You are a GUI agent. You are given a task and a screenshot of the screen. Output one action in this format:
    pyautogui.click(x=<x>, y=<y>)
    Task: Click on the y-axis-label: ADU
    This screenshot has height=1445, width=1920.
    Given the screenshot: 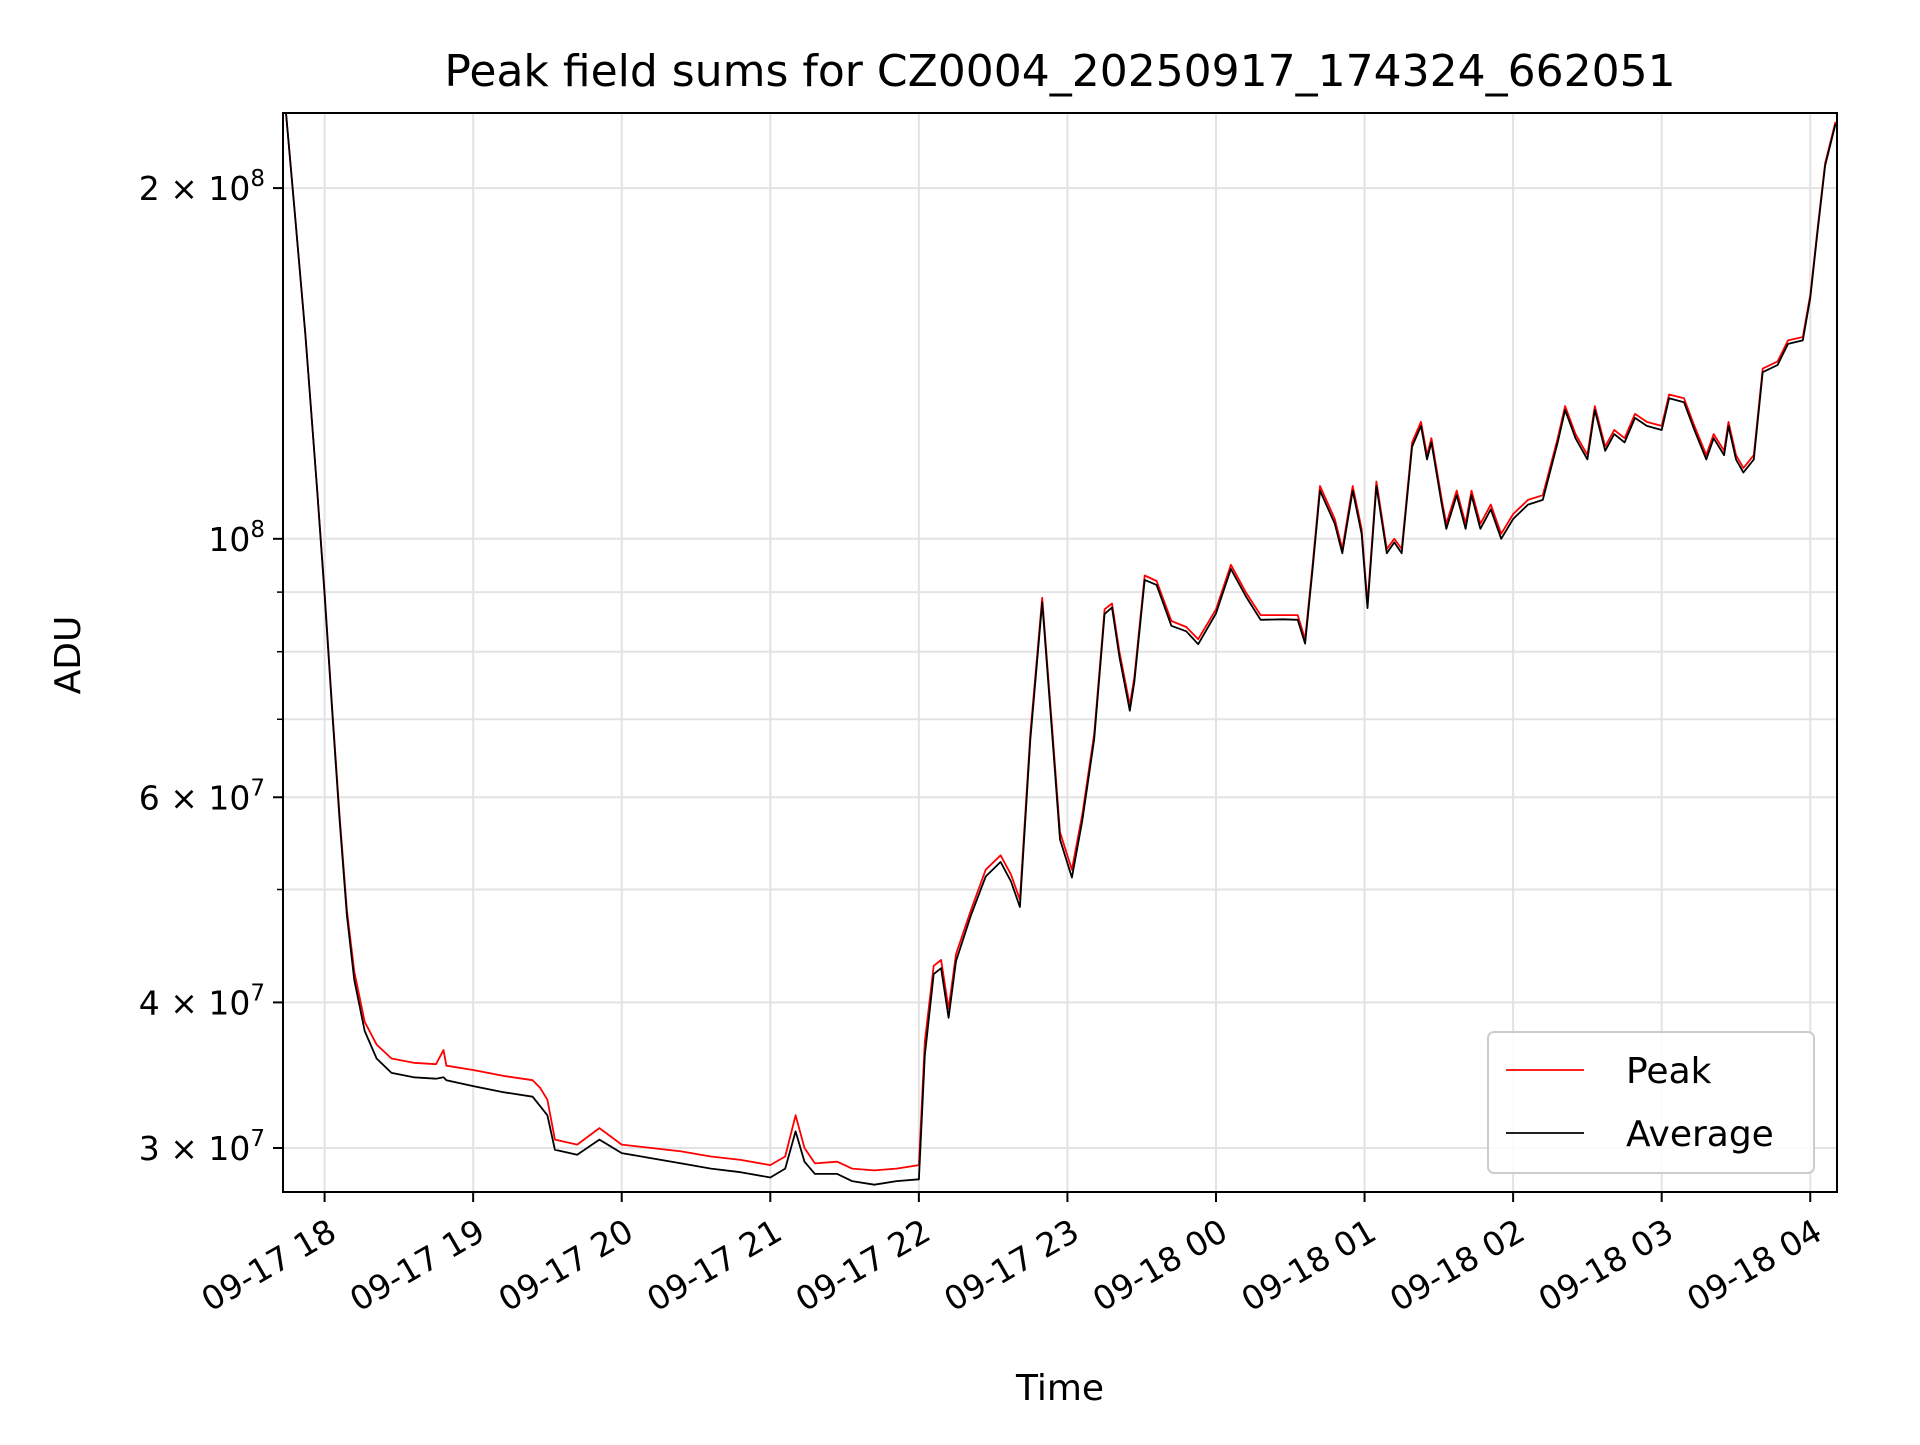 What is the action you would take?
    pyautogui.click(x=68, y=655)
    